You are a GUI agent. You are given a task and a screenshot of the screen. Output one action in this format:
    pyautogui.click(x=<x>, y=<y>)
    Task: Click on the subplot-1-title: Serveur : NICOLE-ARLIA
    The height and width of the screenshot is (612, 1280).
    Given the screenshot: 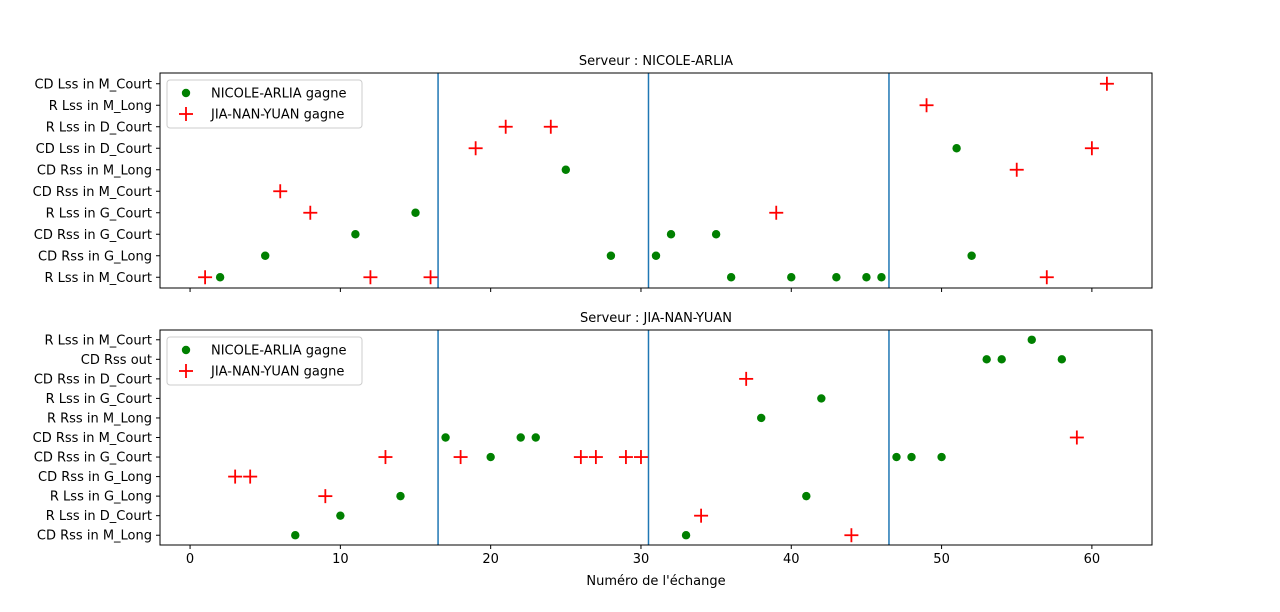 What is the action you would take?
    pyautogui.click(x=656, y=61)
    